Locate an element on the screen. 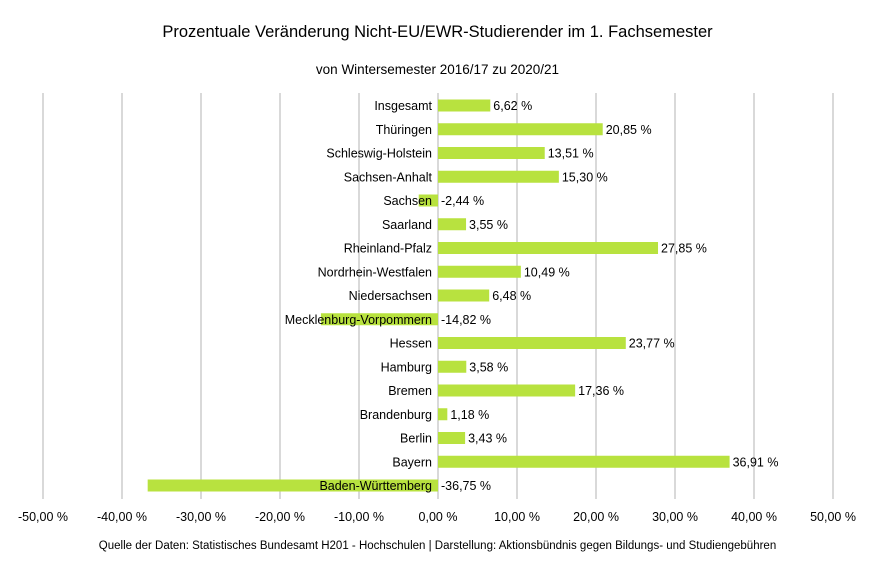  bar-schleswig-holstein is located at coordinates (491, 153).